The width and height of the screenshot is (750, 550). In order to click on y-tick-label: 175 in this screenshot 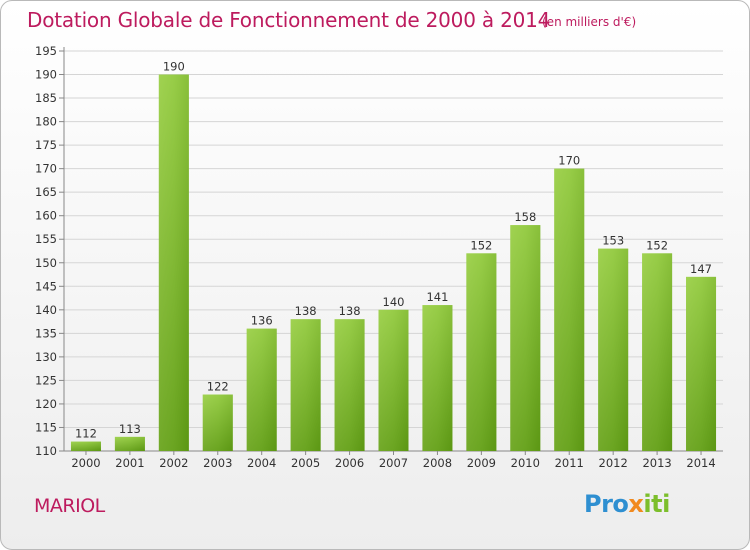, I will do `click(46, 145)`.